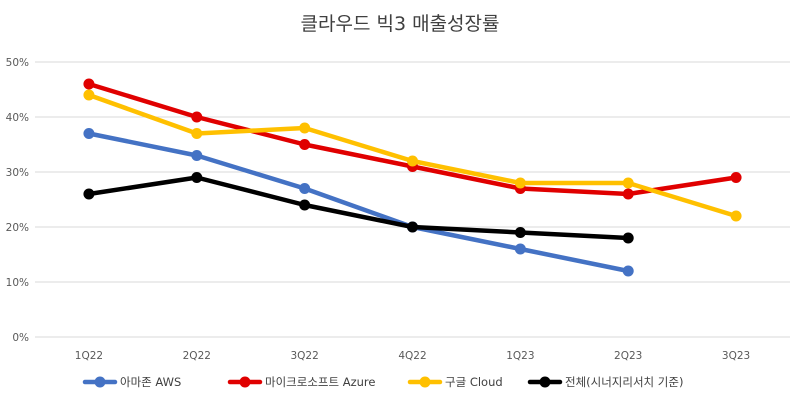 This screenshot has height=404, width=800. Describe the element at coordinates (17, 228) in the screenshot. I see `y-tick-label: 20%` at that location.